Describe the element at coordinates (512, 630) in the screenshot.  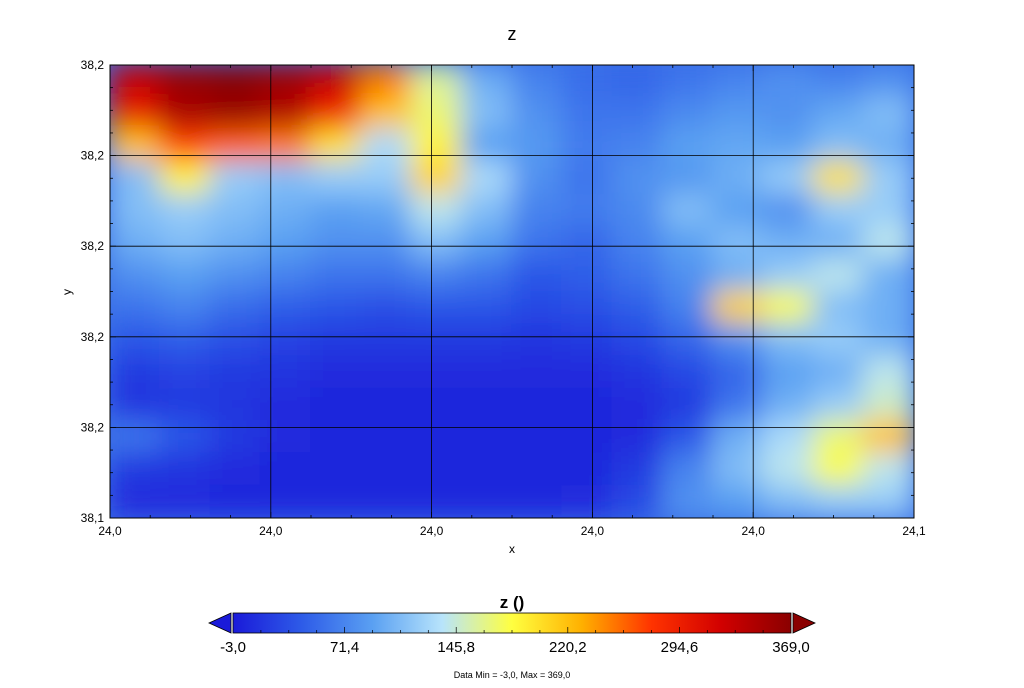
I see `colorbar-ticks` at that location.